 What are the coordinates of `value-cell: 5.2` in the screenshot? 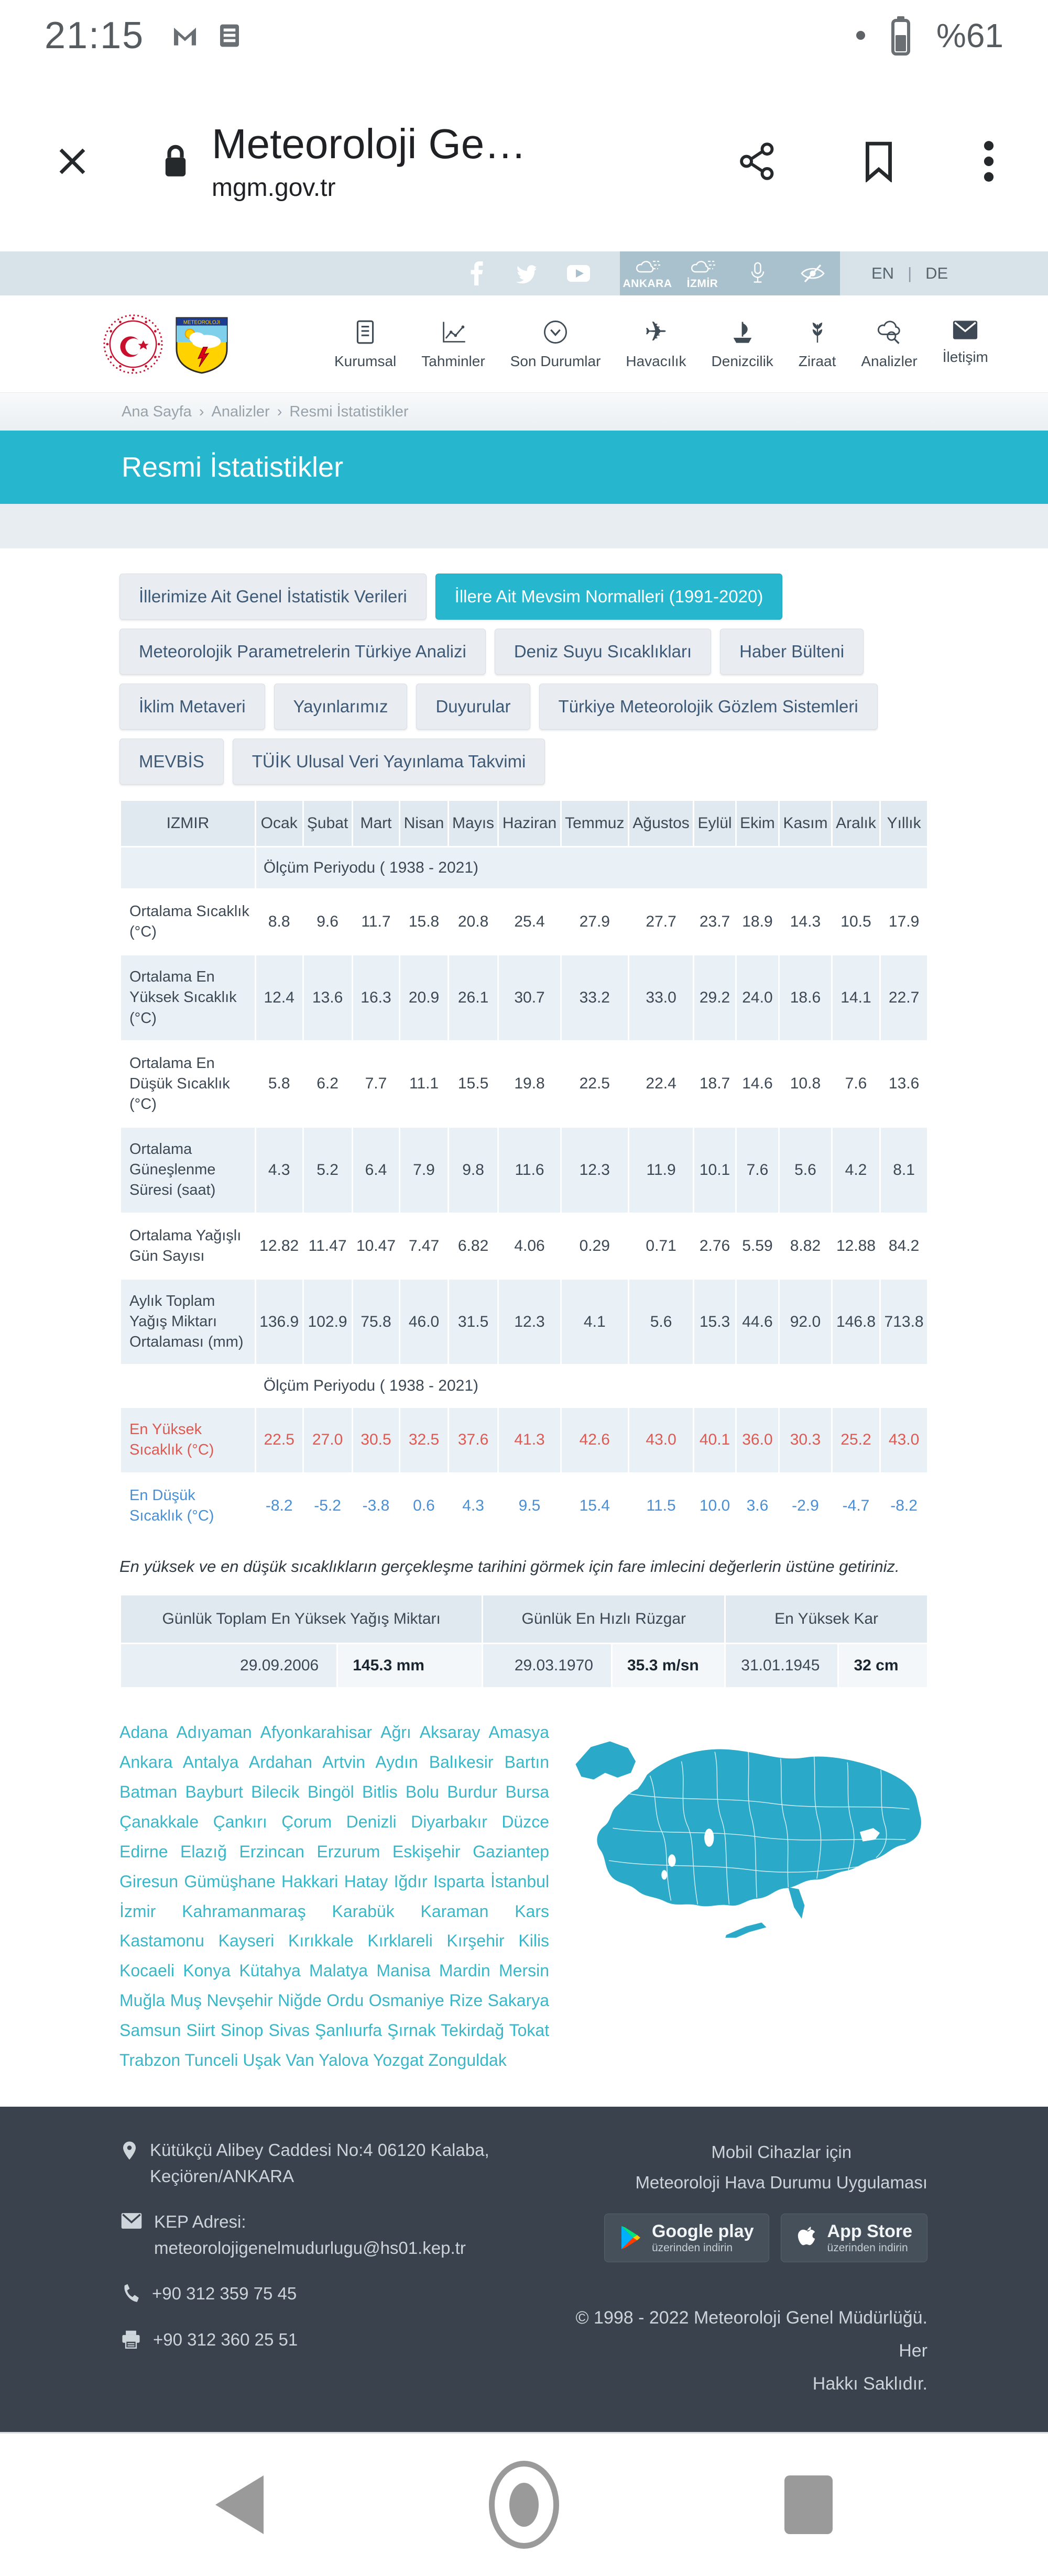 It's located at (327, 1170).